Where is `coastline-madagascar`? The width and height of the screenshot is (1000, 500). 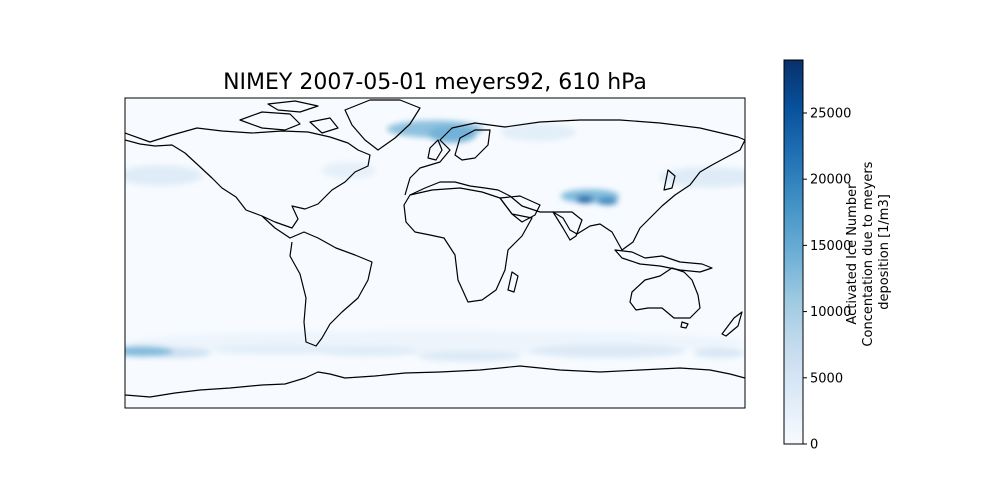
coastline-madagascar is located at coordinates (513, 282).